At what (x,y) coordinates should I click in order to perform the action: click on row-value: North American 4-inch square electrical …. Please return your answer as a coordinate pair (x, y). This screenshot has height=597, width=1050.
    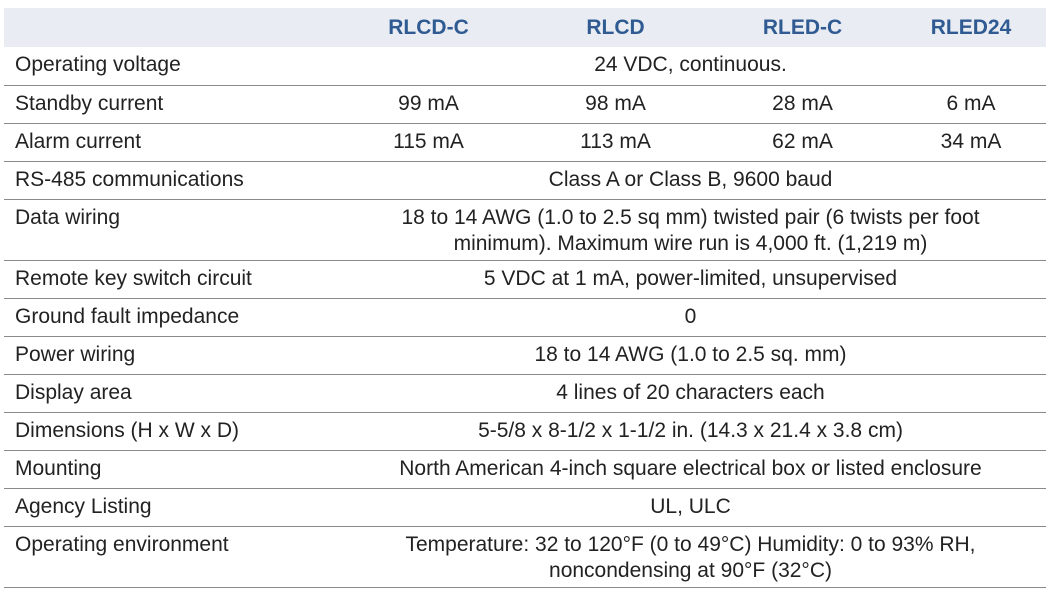
    Looking at the image, I should click on (690, 469).